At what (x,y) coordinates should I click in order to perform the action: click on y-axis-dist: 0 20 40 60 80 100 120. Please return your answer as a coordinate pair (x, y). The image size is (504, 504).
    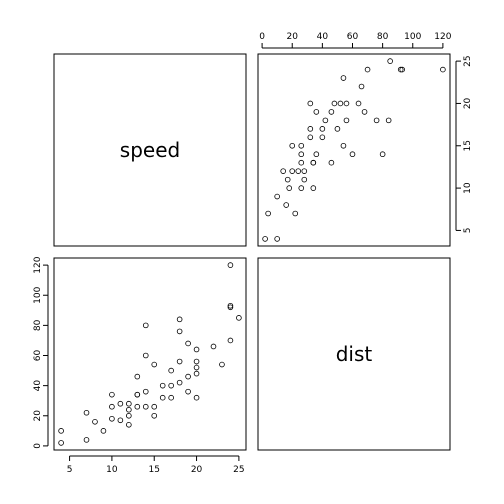
    Looking at the image, I should click on (41, 352).